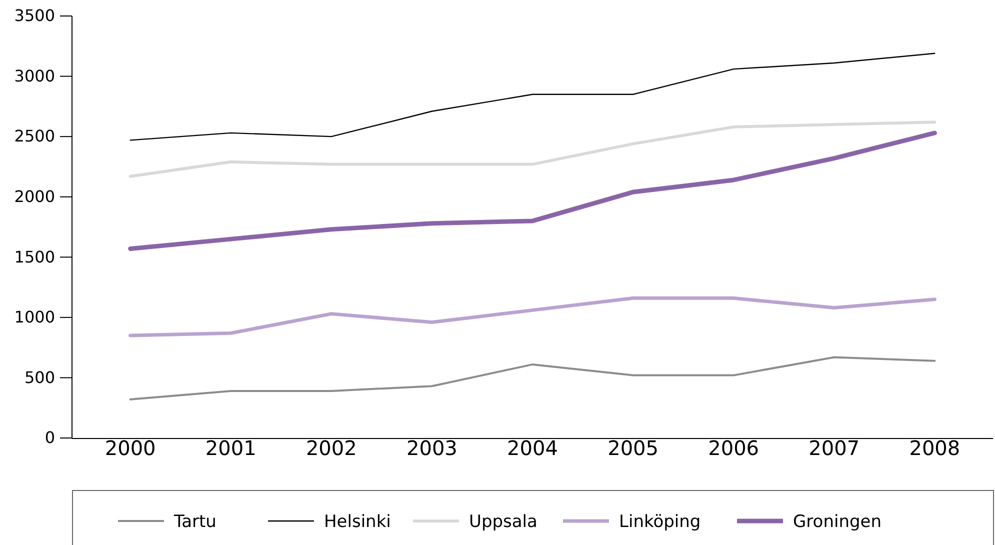 The height and width of the screenshot is (545, 995). What do you see at coordinates (194, 522) in the screenshot?
I see `legend-label: Tartu` at bounding box center [194, 522].